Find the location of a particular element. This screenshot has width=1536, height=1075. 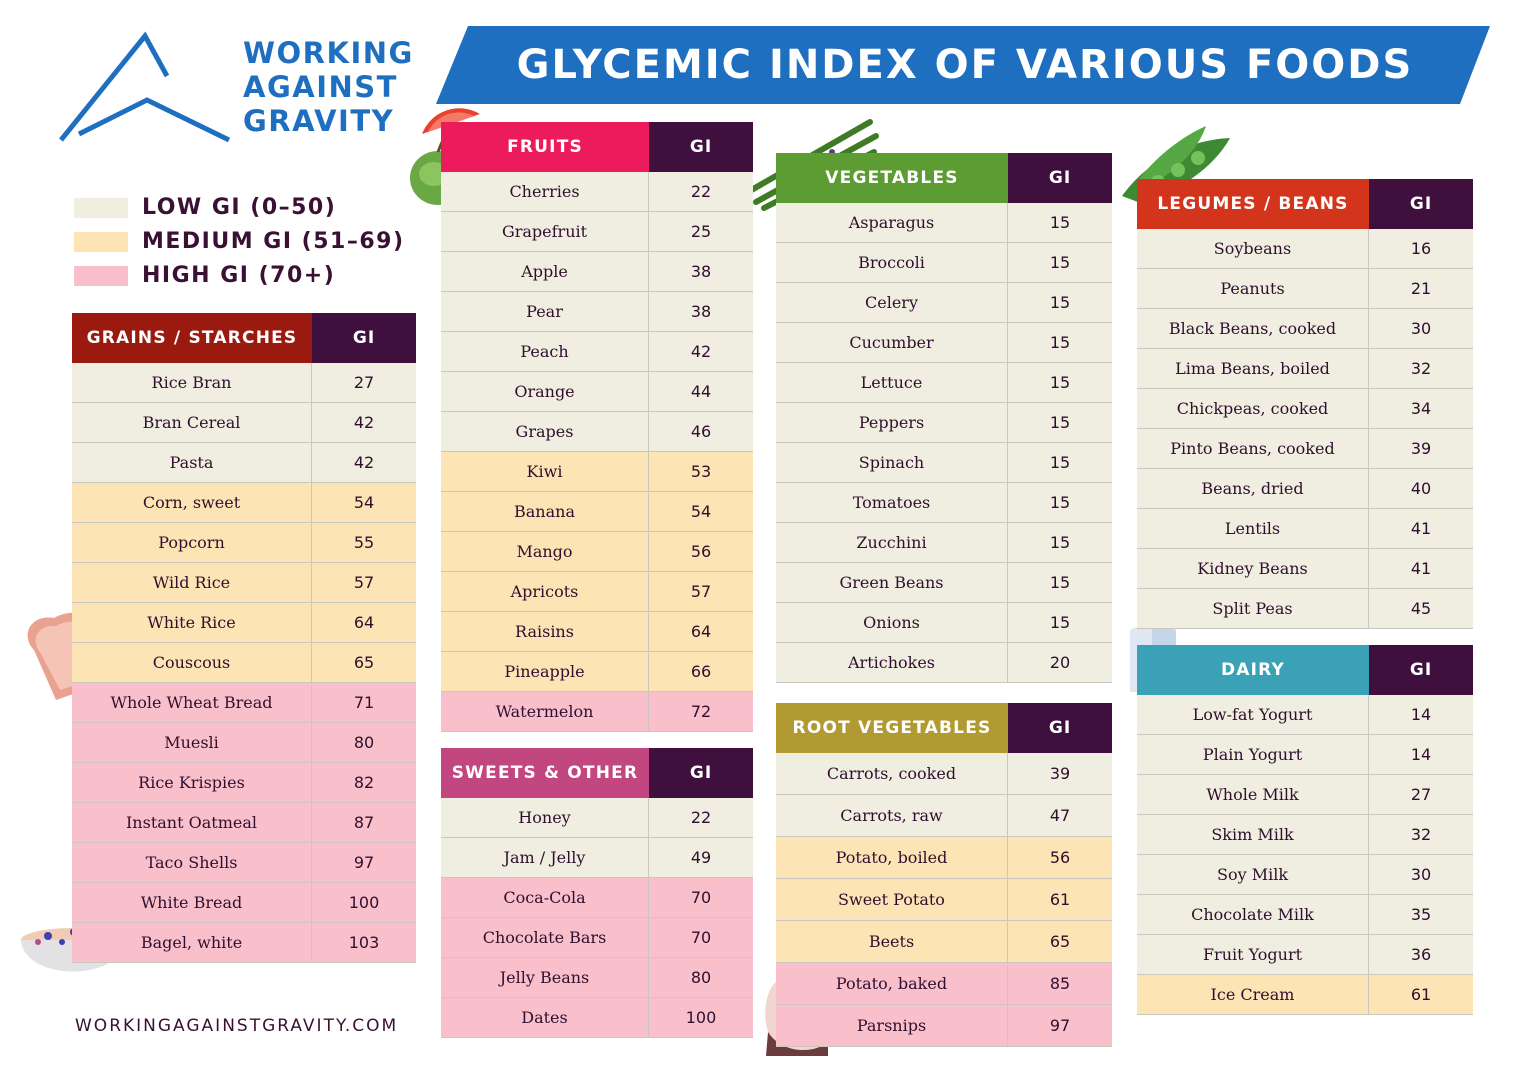

food-name: Jam / Jelly is located at coordinates (545, 857).